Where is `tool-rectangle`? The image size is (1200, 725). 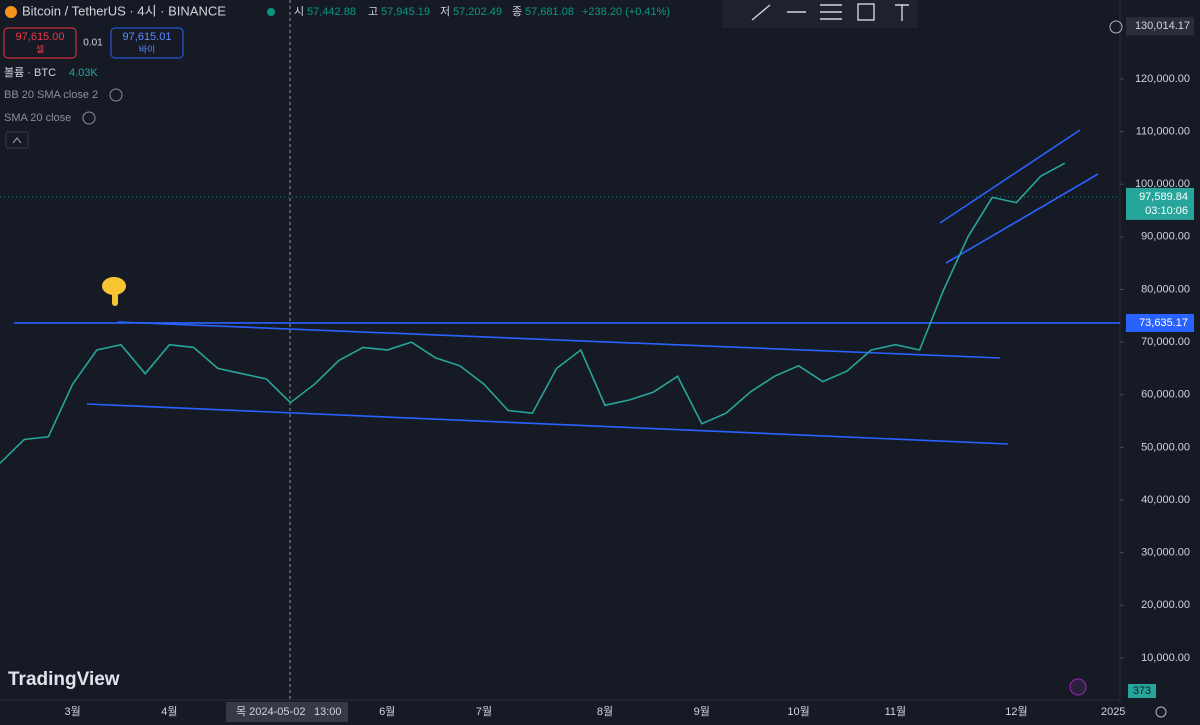 tool-rectangle is located at coordinates (866, 12).